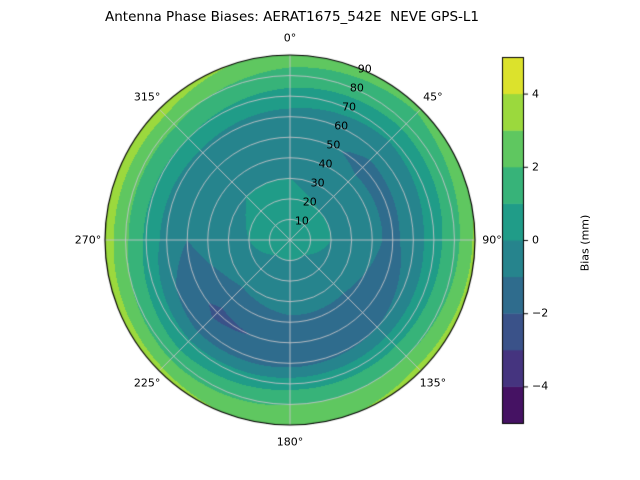 The width and height of the screenshot is (640, 480). I want to click on radial-tick-label-60: 60, so click(341, 126).